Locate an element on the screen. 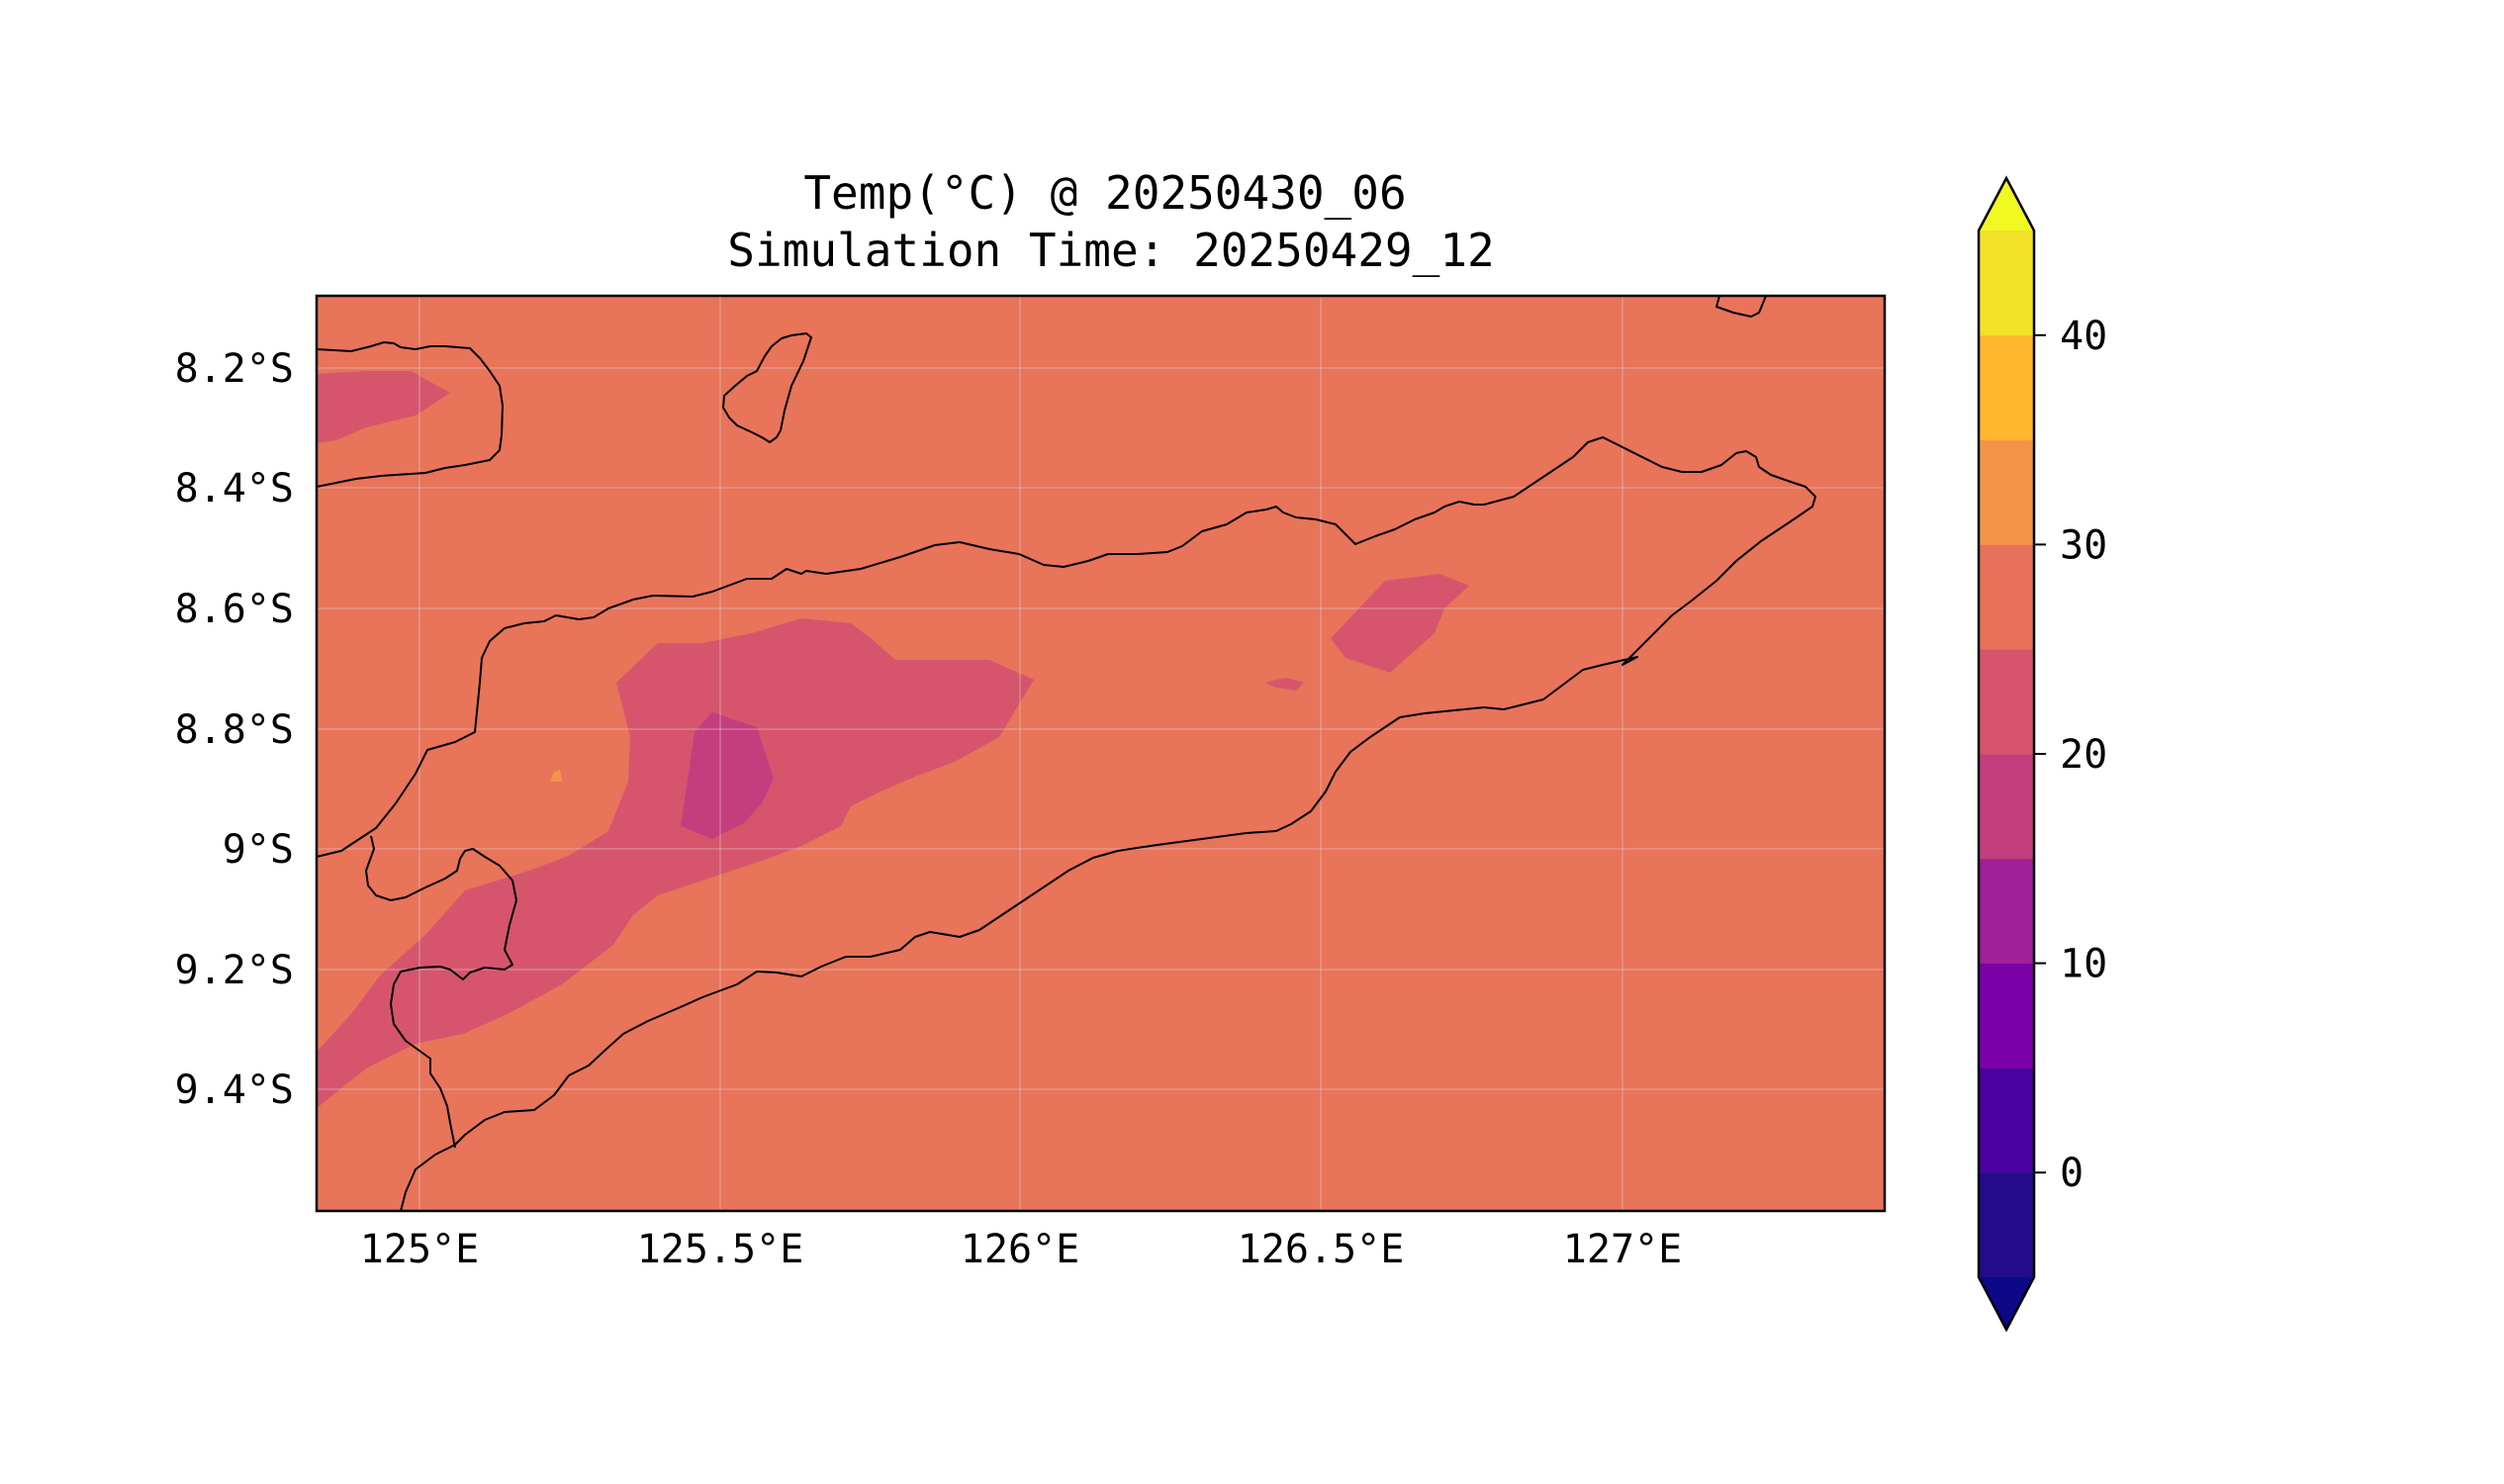 This screenshot has height=1484, width=2504. contour-region-20-25-alor is located at coordinates (383, 407).